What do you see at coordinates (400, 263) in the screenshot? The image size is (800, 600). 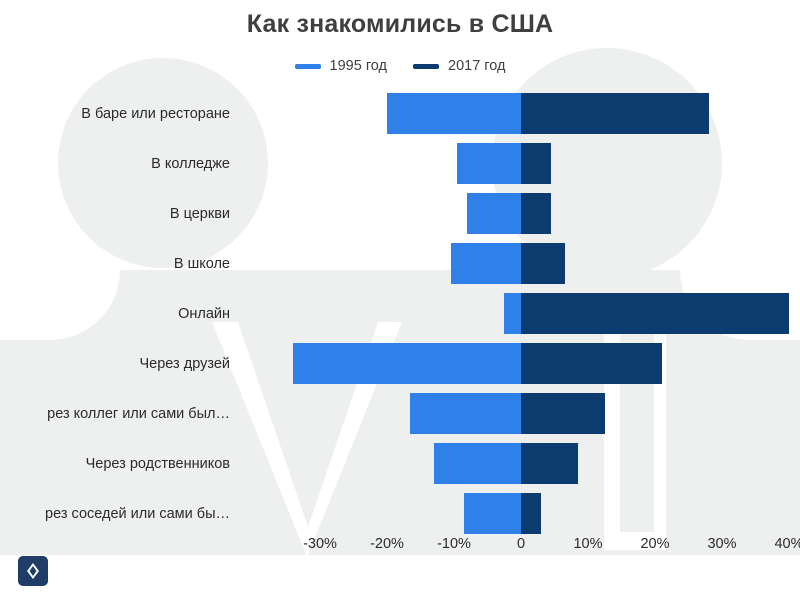 I see `chart-row: В школе` at bounding box center [400, 263].